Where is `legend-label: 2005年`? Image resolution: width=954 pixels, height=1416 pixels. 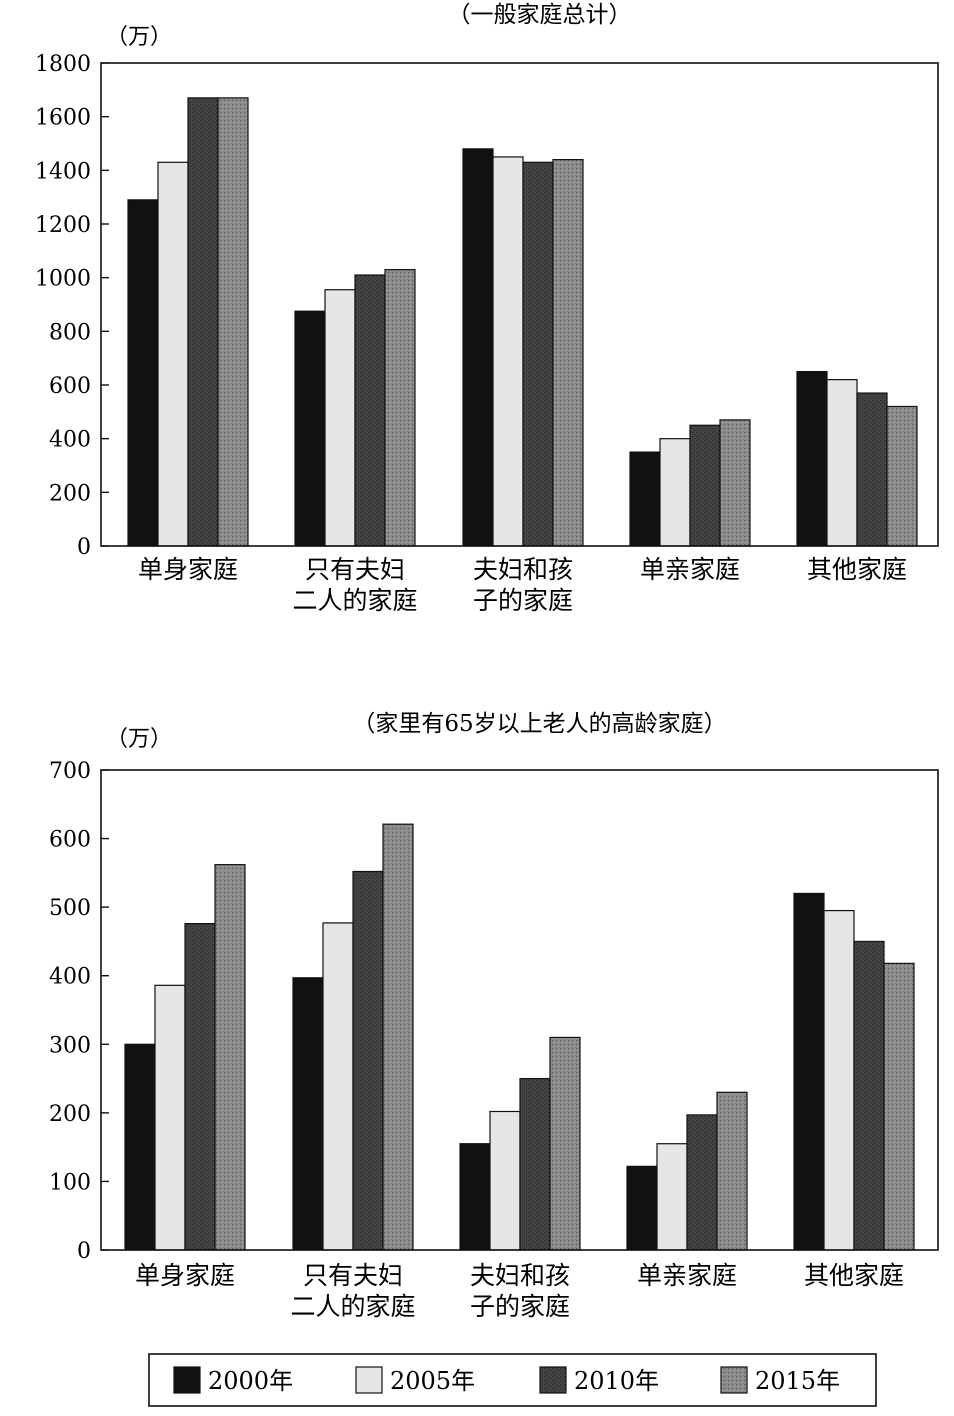
legend-label: 2005年 is located at coordinates (432, 1381).